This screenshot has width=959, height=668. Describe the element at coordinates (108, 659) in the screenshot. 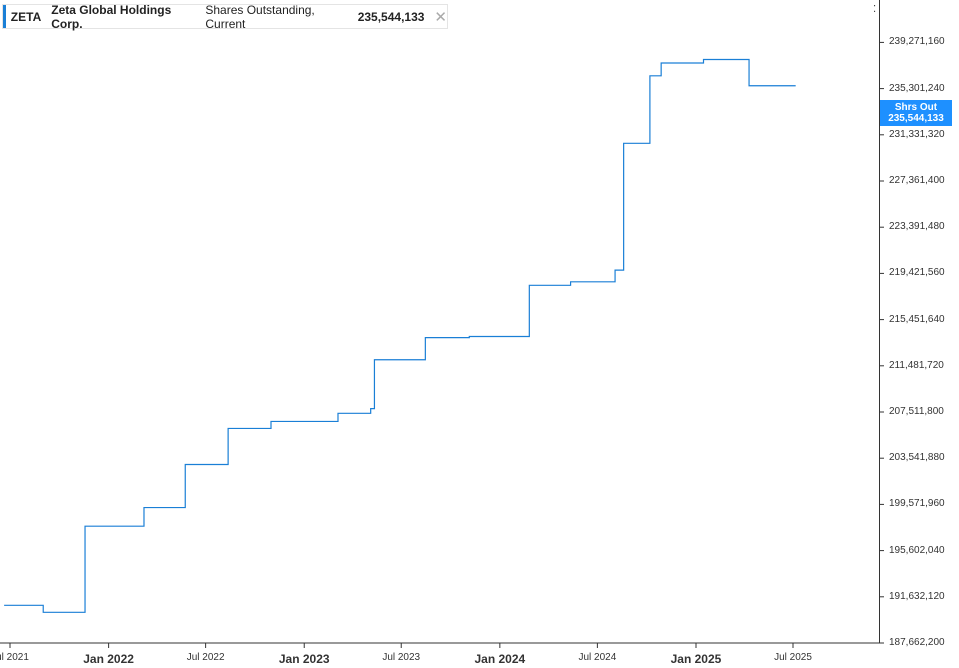

I see `x-tick-label: Jan 2022` at that location.